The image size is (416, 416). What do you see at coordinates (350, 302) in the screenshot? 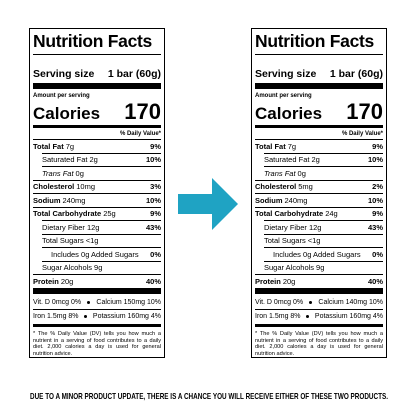
I see `vitamin-entry: Calcium 140mg 10%` at bounding box center [350, 302].